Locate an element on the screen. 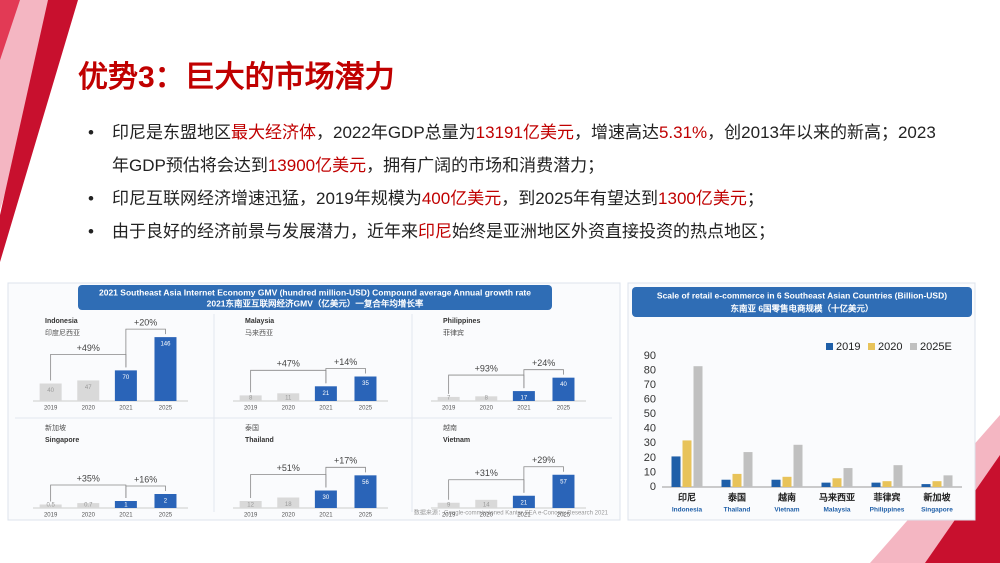 This screenshot has height=563, width=1000. x-tick-label-en: Indonesia is located at coordinates (687, 510).